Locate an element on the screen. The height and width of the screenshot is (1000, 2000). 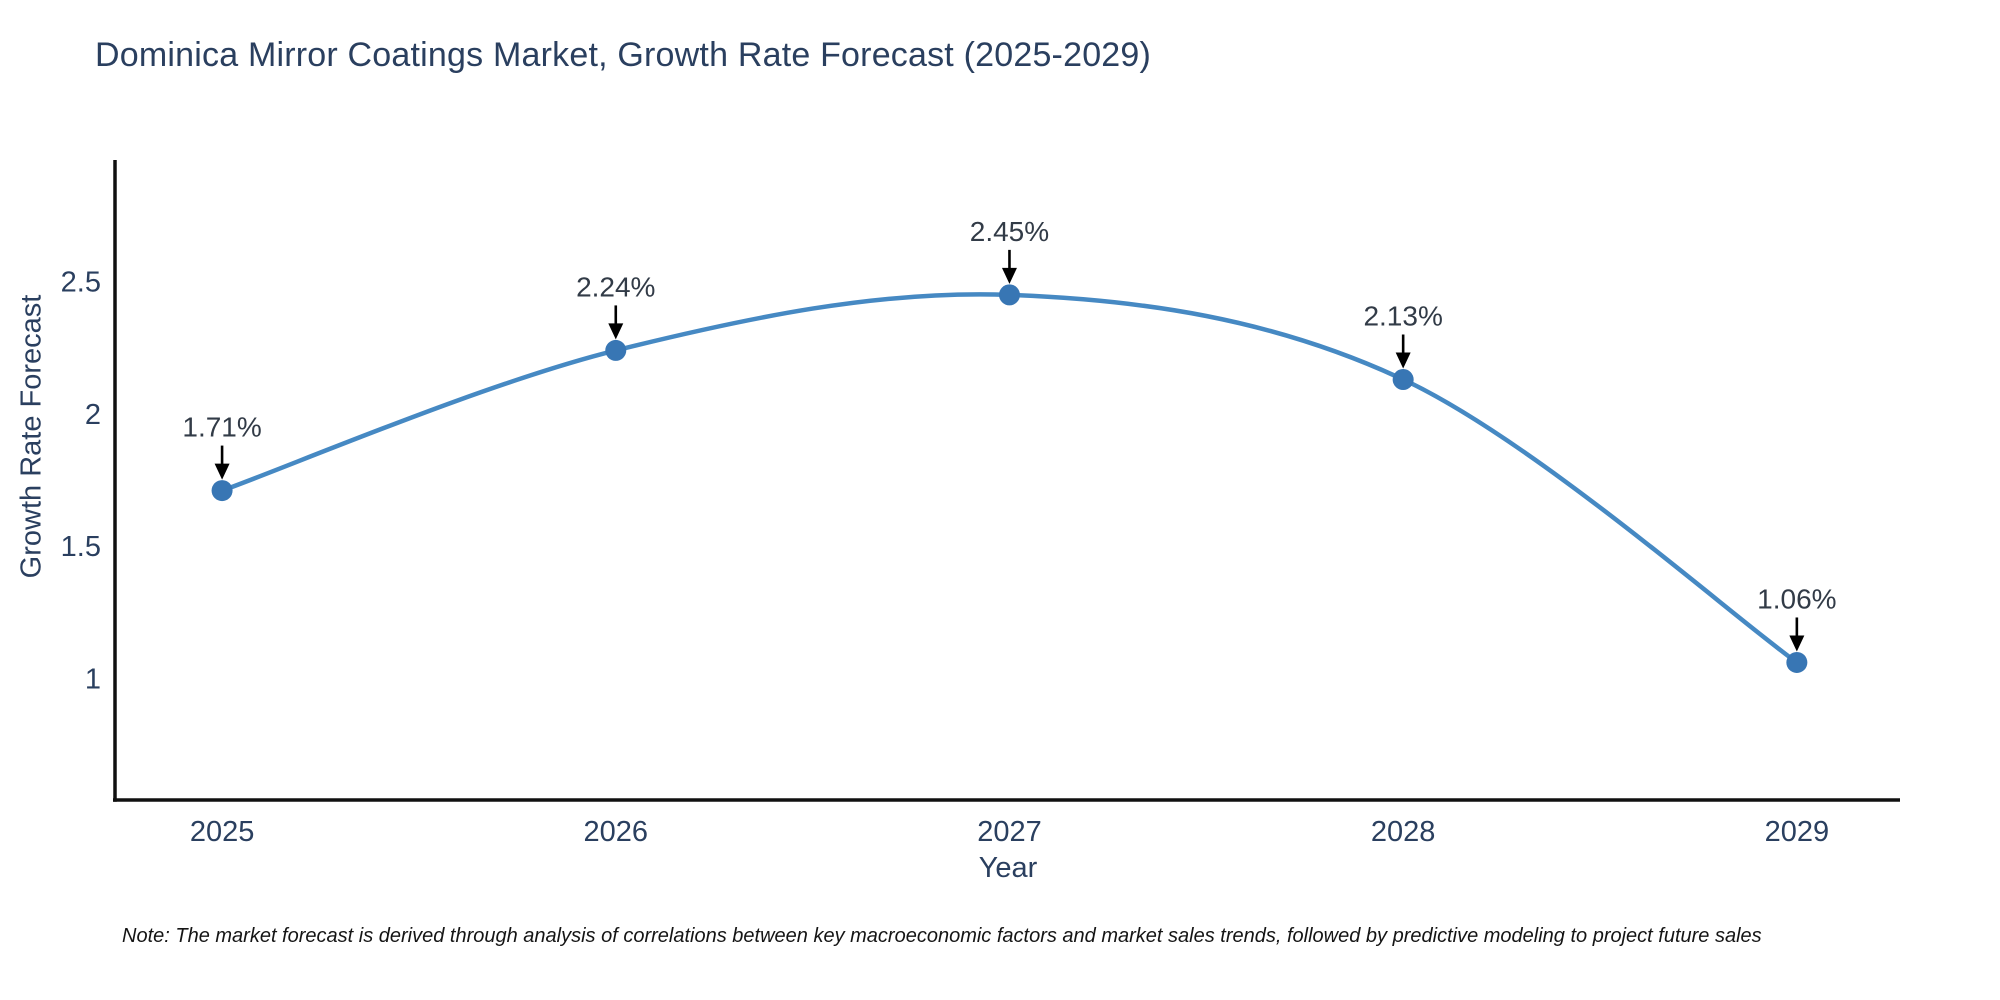
x-tick-label: 2025 is located at coordinates (222, 832).